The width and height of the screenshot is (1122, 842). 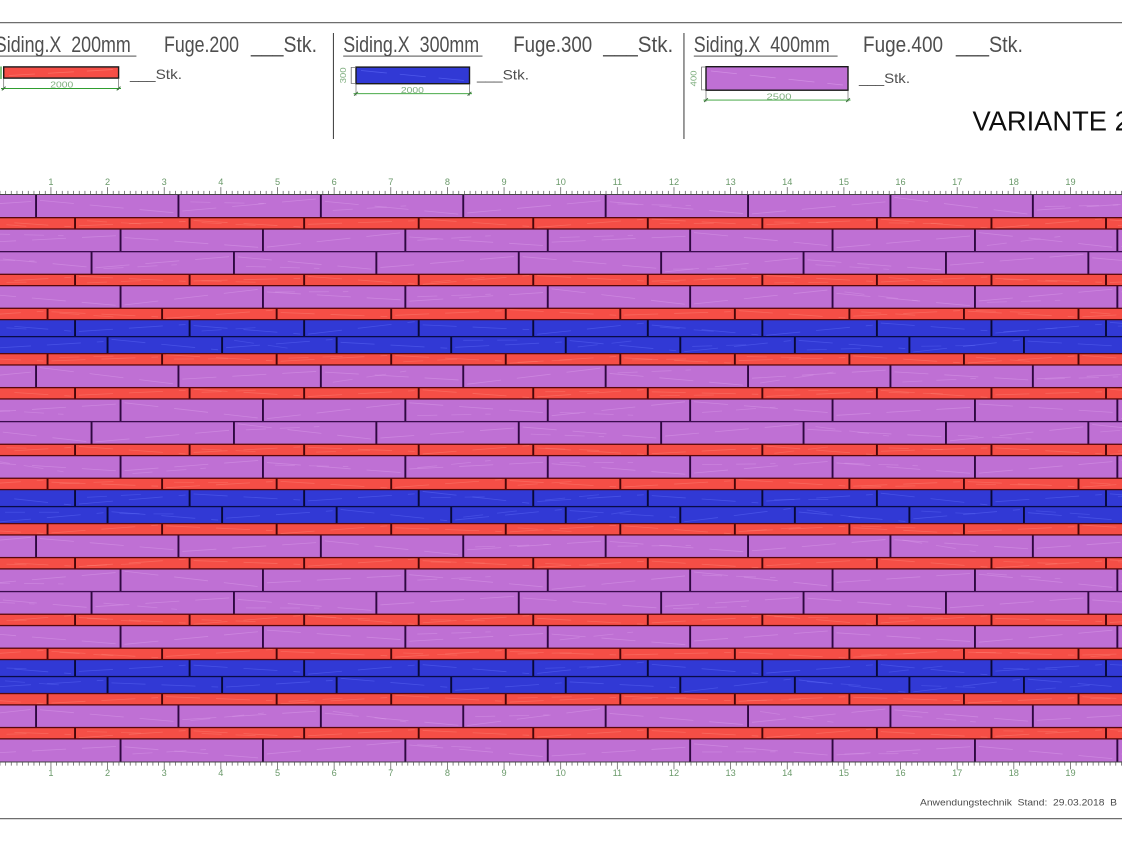 I want to click on svg-text: Siding.X 300mm, so click(x=411, y=44).